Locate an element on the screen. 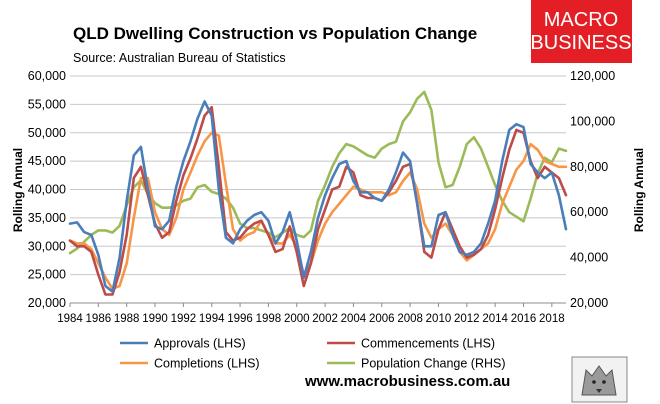 The height and width of the screenshot is (404, 660). y-tick-left-label: 45,000 is located at coordinates (47, 161).